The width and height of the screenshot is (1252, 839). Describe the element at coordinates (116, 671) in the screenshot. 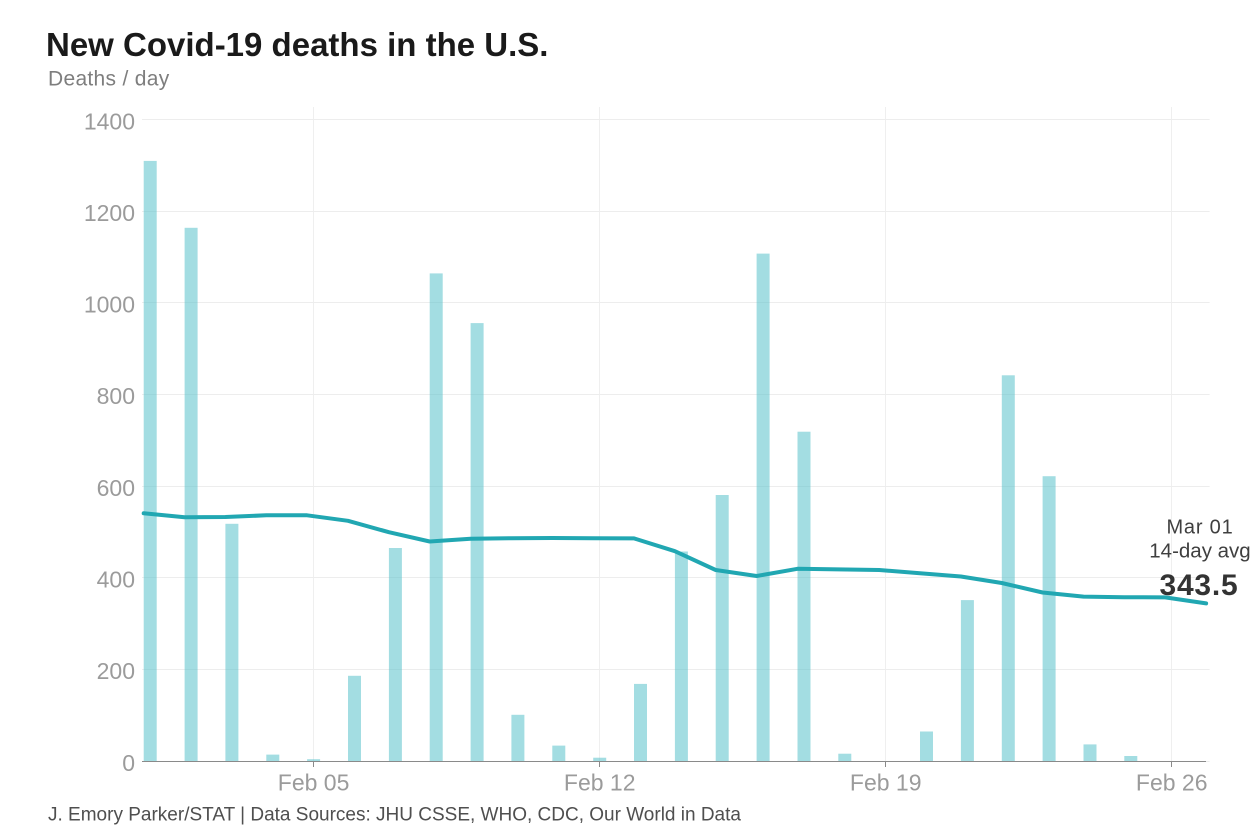

I see `svg-text: 200` at that location.